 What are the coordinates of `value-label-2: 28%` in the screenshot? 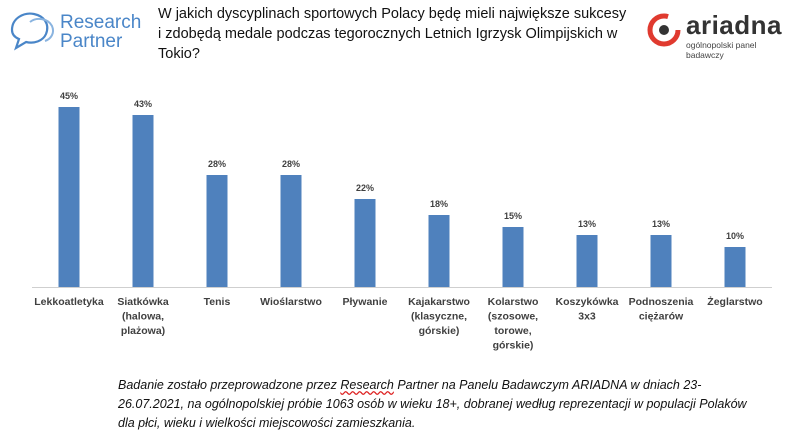 It's located at (217, 164).